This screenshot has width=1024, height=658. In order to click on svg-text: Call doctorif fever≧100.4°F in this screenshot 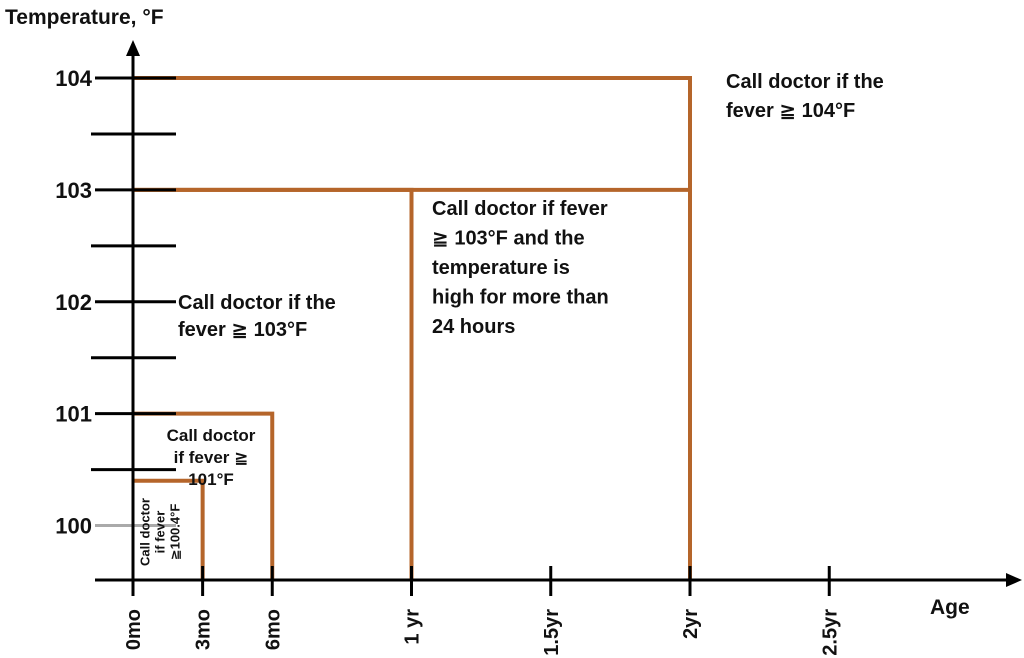, I will do `click(160, 532)`.